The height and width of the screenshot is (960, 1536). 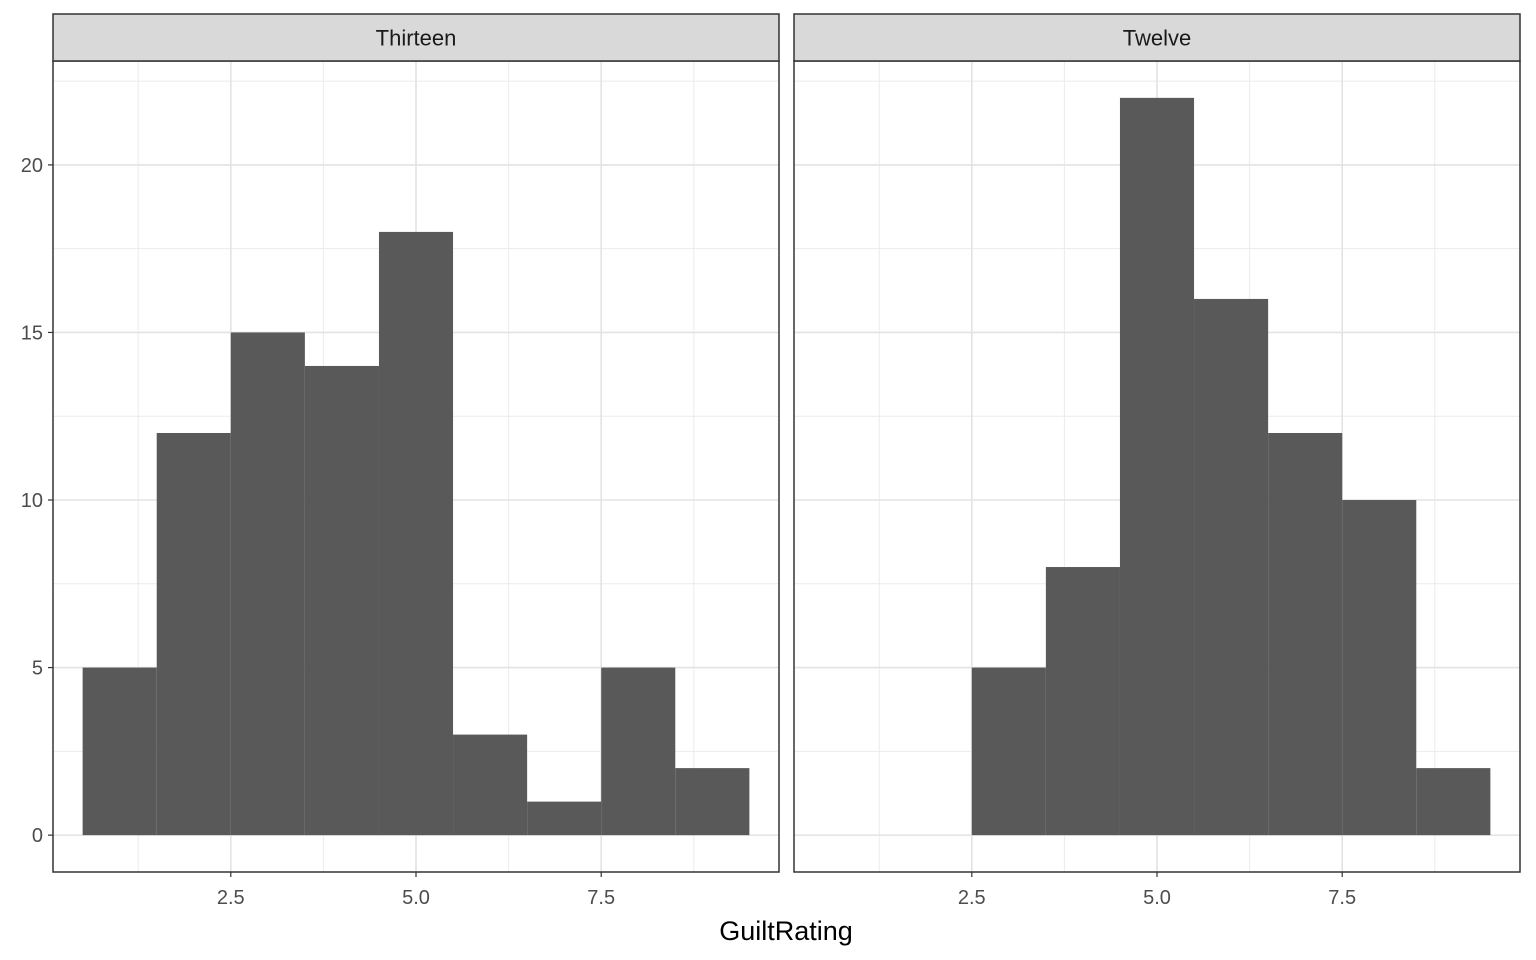 I want to click on y-tick-label: 20, so click(x=32, y=166).